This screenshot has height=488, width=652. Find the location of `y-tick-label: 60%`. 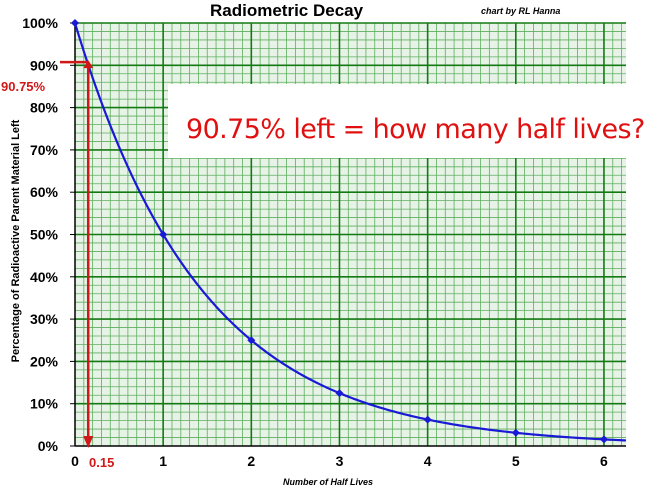

y-tick-label: 60% is located at coordinates (44, 192).